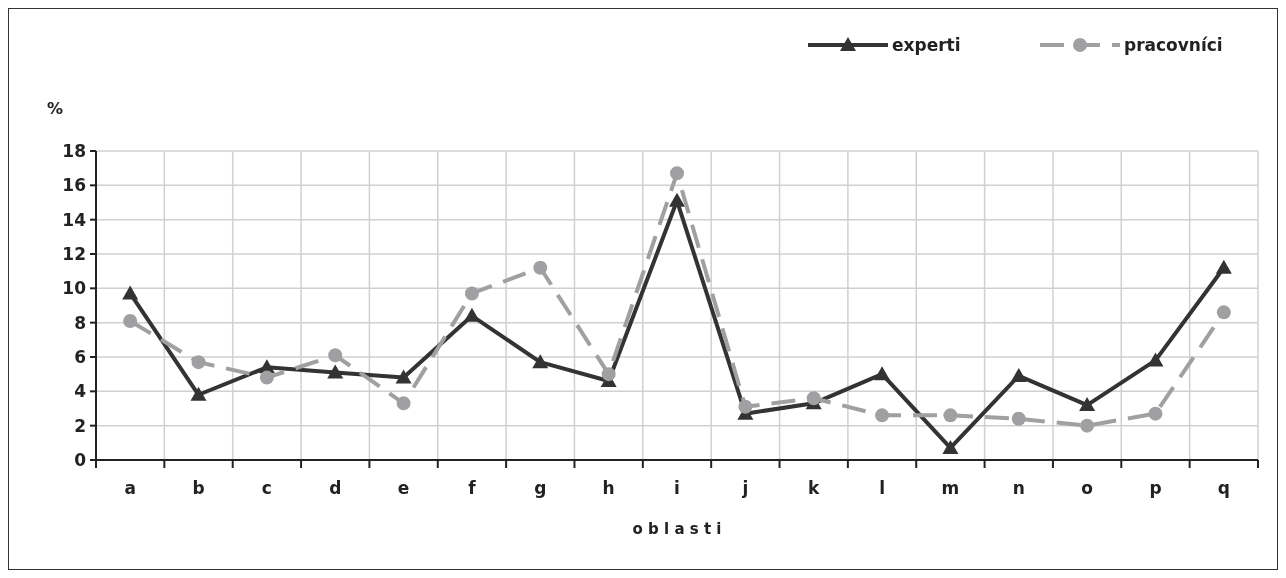 This screenshot has height=578, width=1286. I want to click on legend-label: experti, so click(926, 44).